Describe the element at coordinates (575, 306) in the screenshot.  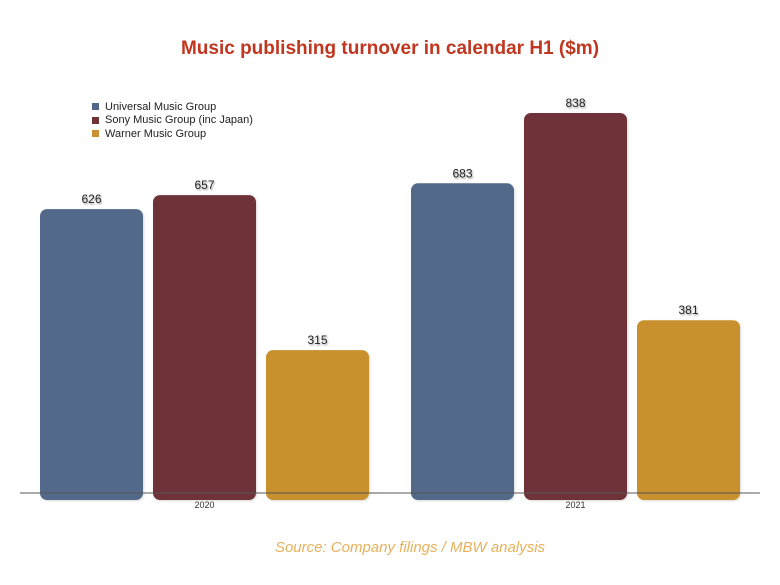
I see `bar-sony-music-group-inc-japan-2021` at that location.